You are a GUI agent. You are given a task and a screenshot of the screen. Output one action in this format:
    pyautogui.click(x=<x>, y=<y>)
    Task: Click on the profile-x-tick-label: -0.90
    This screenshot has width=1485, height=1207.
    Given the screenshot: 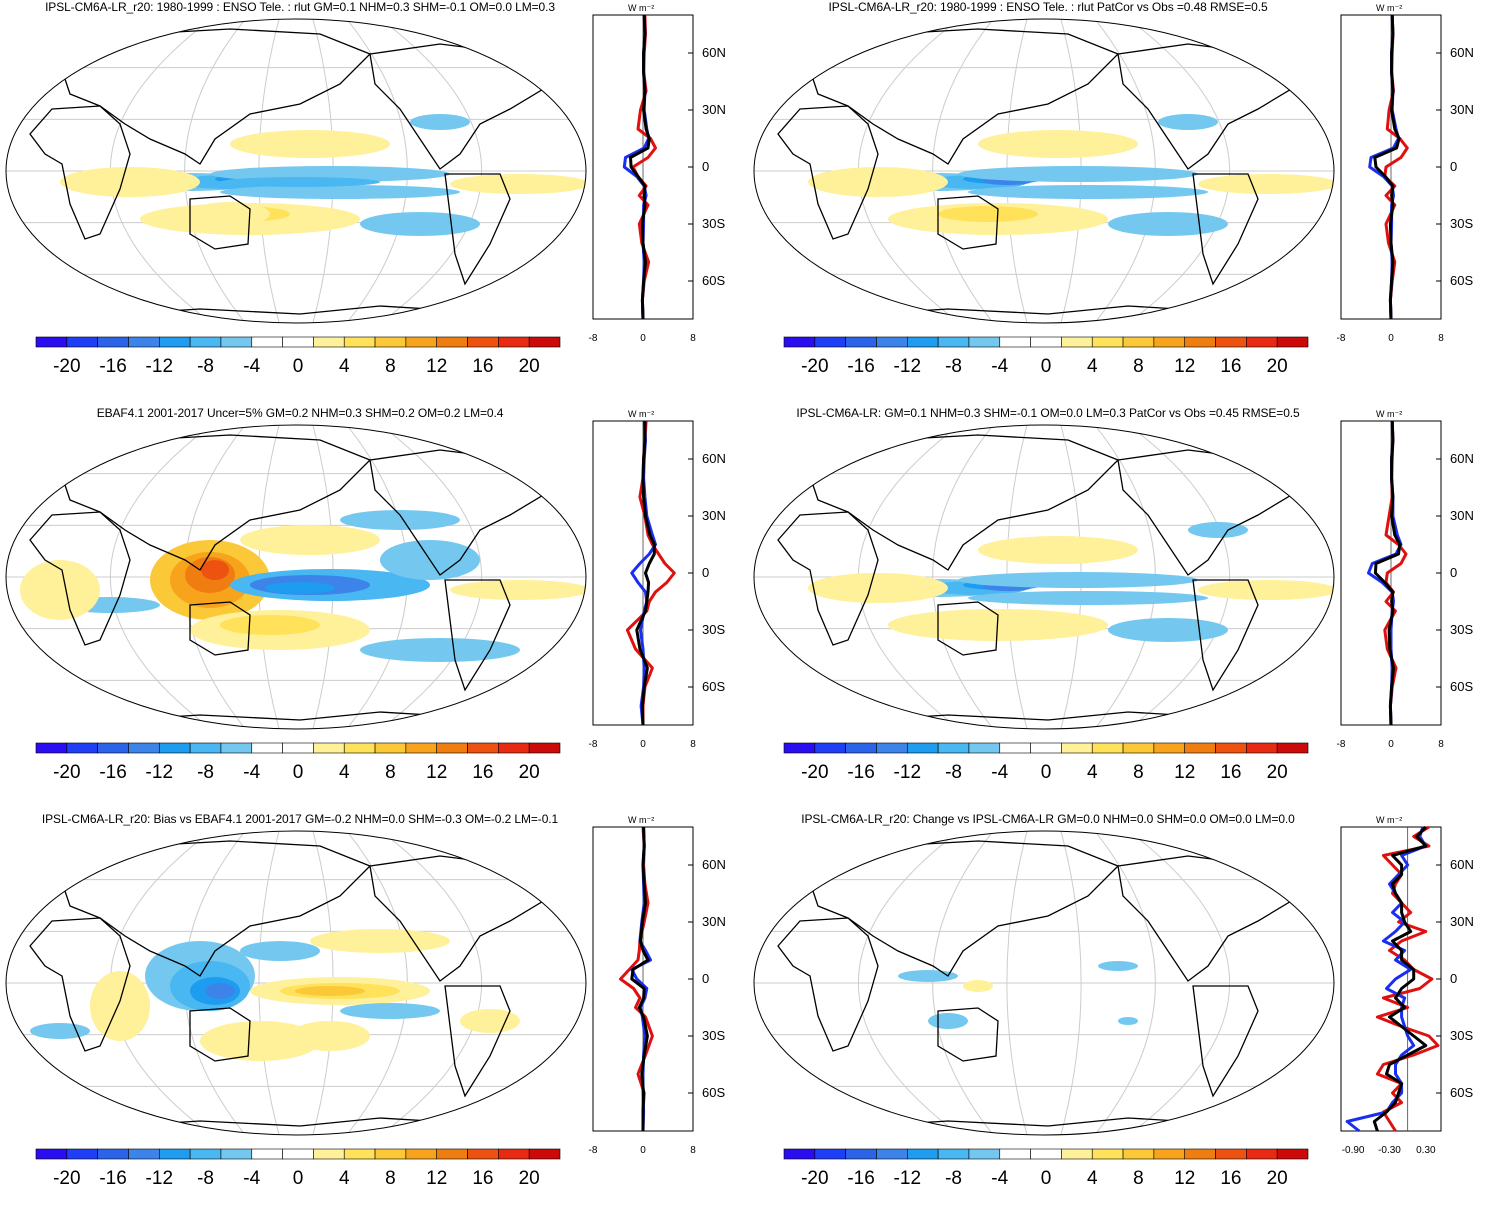 What is the action you would take?
    pyautogui.click(x=1353, y=1150)
    